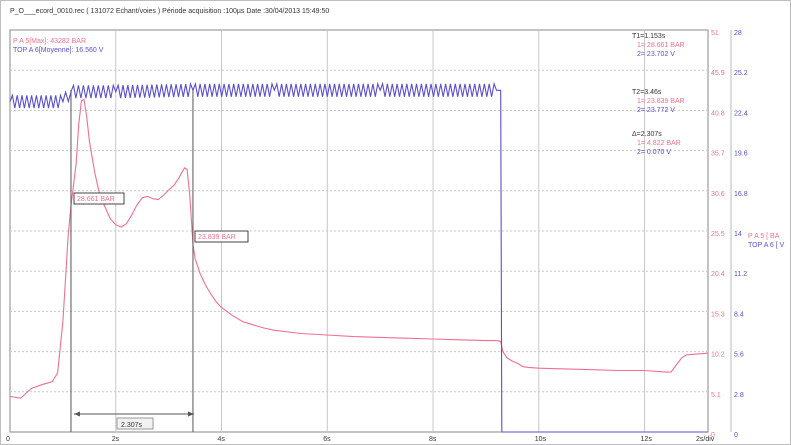 This screenshot has height=445, width=791. What do you see at coordinates (718, 194) in the screenshot?
I see `y-left-tick-4: 30.6` at bounding box center [718, 194].